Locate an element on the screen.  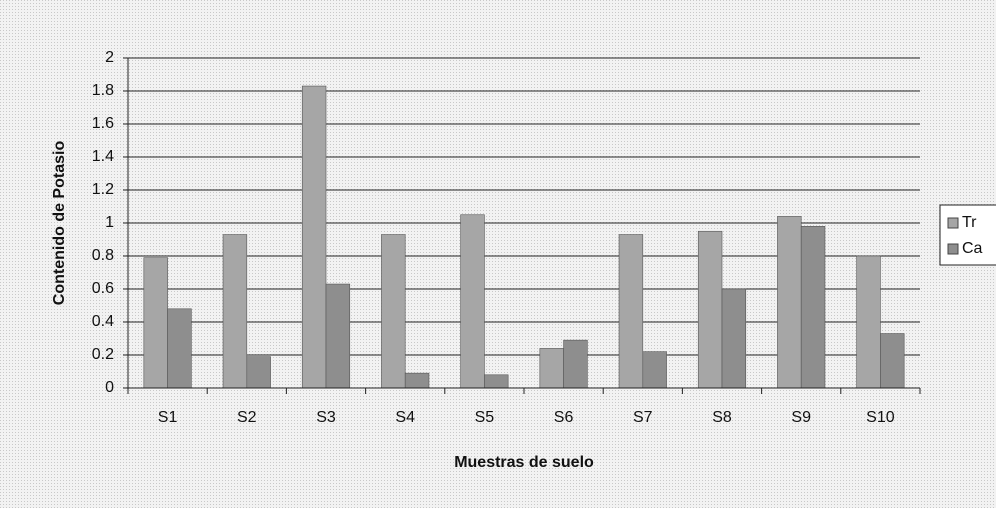
x-tick-label: S10 is located at coordinates (880, 417).